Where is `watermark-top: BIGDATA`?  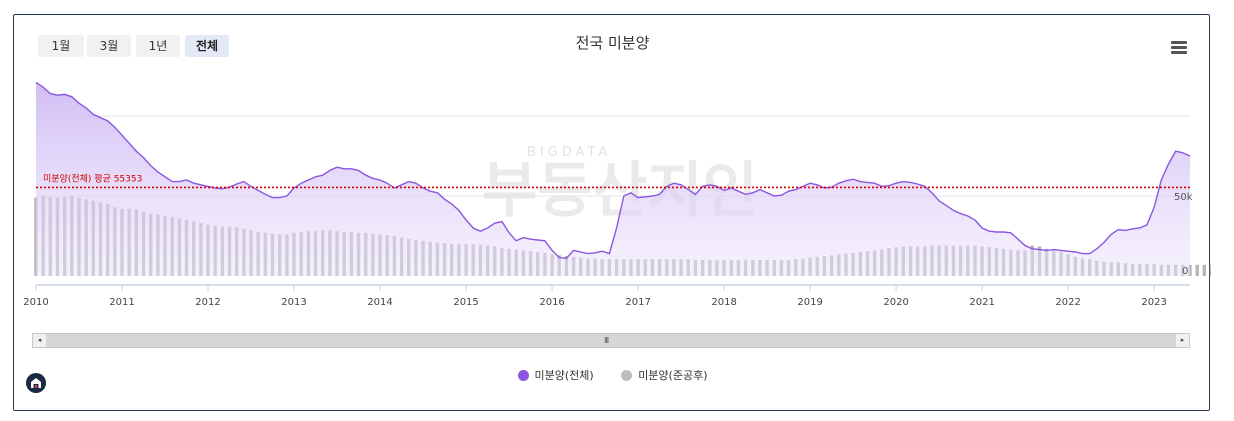 watermark-top: BIGDATA is located at coordinates (569, 152).